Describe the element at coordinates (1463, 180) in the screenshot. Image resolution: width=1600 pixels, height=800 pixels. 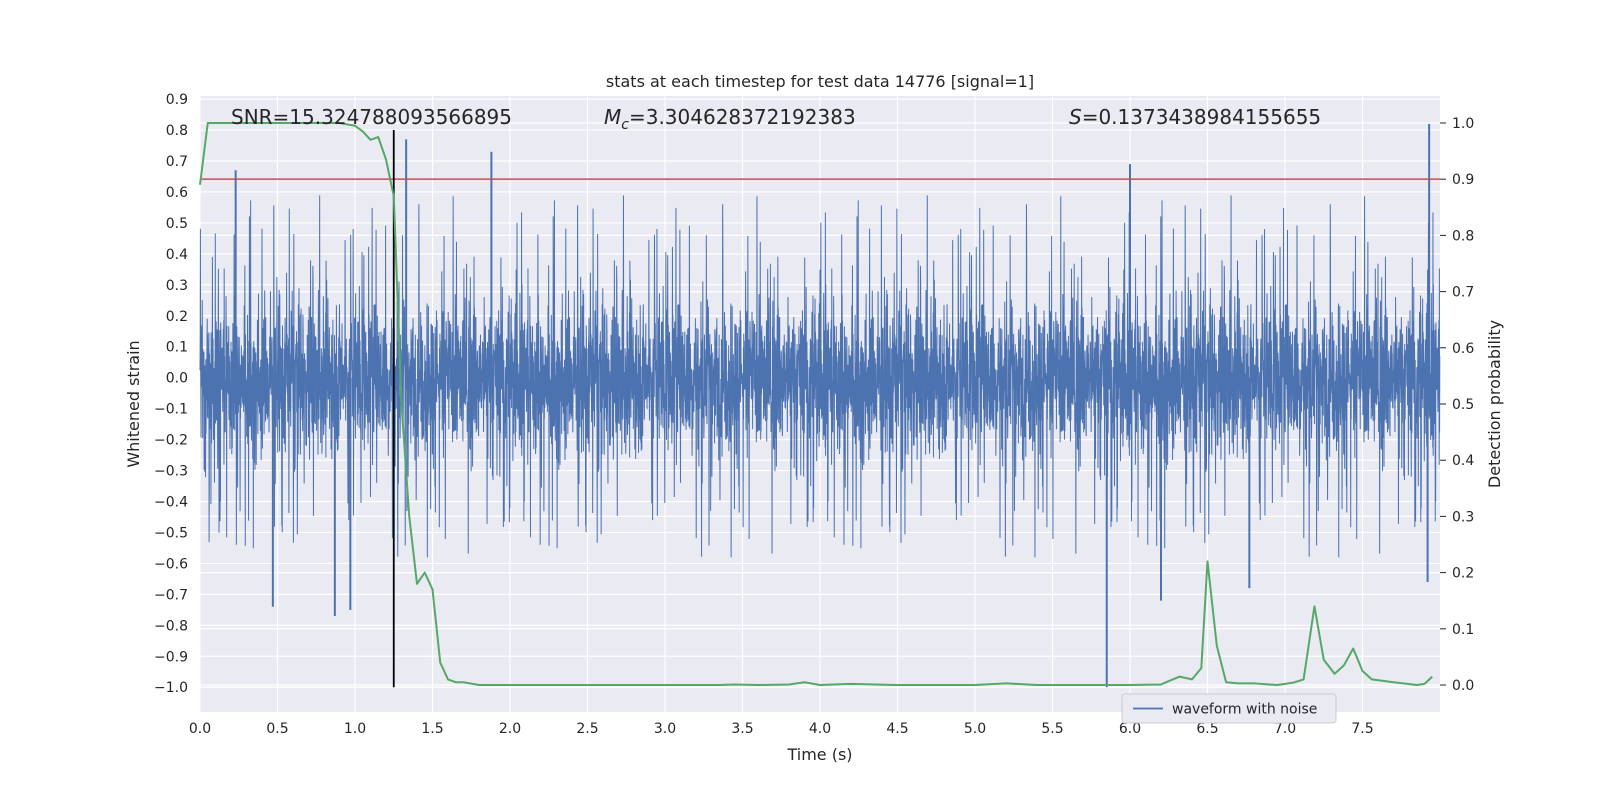
I see `y2-tick-label: 0.9` at that location.